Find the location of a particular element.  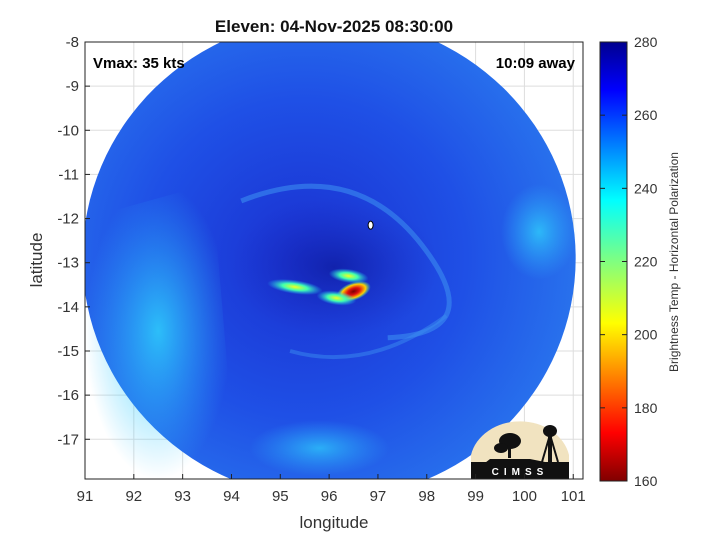

cimss-logo: CIMSS is located at coordinates (520, 450).